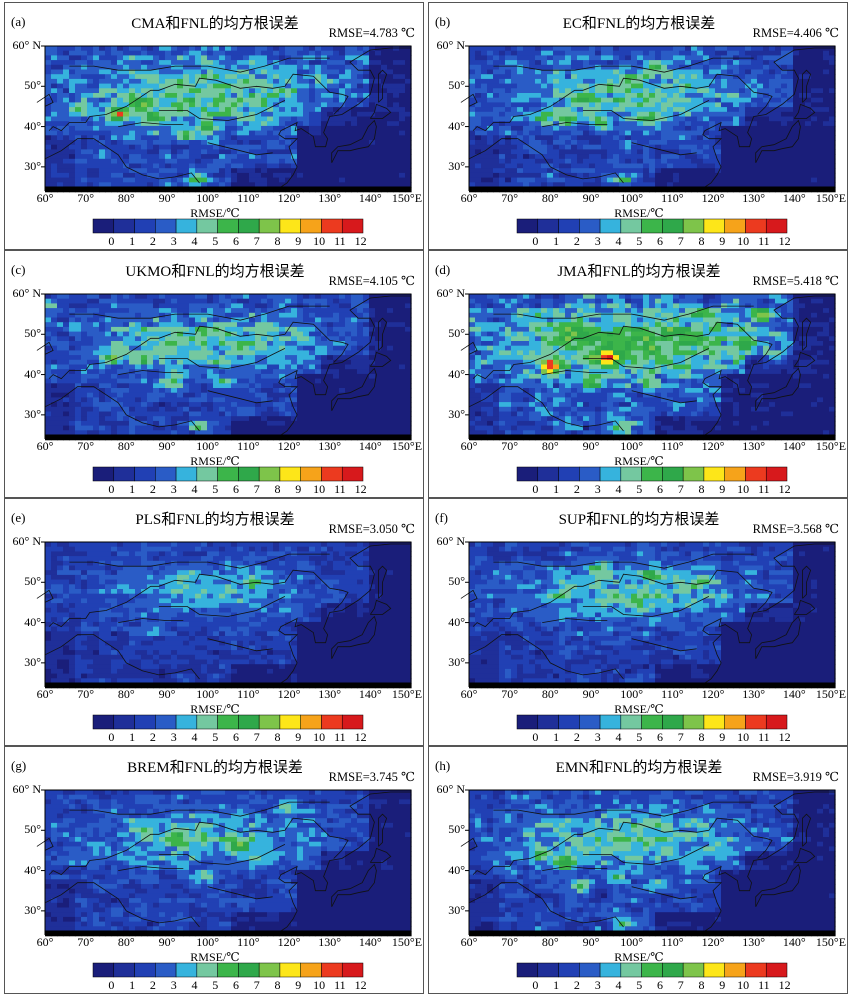 This screenshot has height=1000, width=850. What do you see at coordinates (639, 24) in the screenshot?
I see `panel-title: EC和FNL的均方根误差` at bounding box center [639, 24].